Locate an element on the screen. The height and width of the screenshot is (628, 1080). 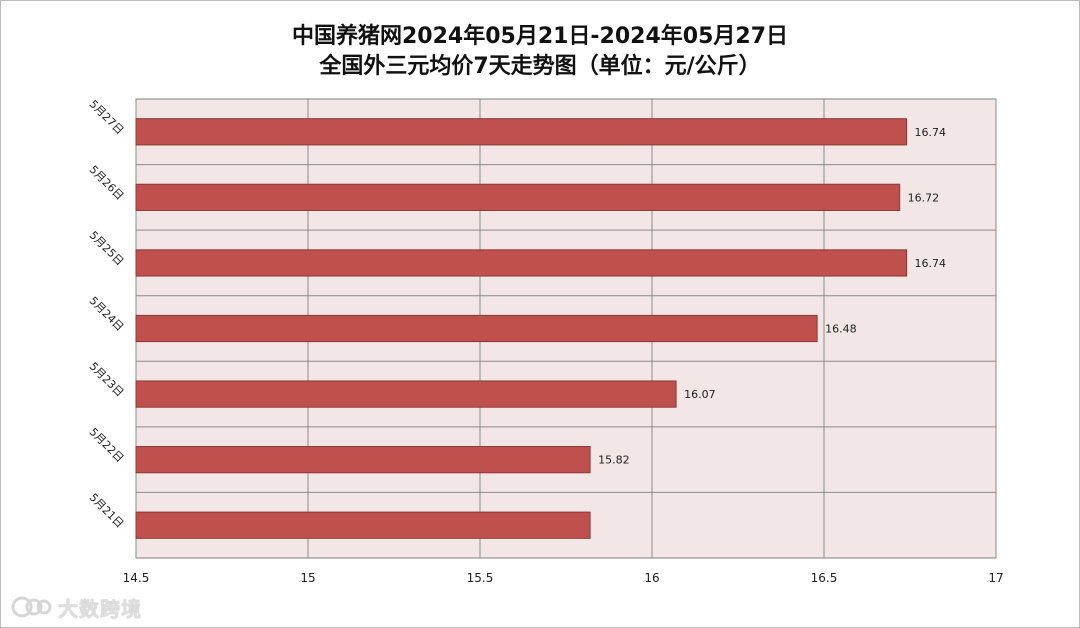
data-label: 16.48 is located at coordinates (841, 329).